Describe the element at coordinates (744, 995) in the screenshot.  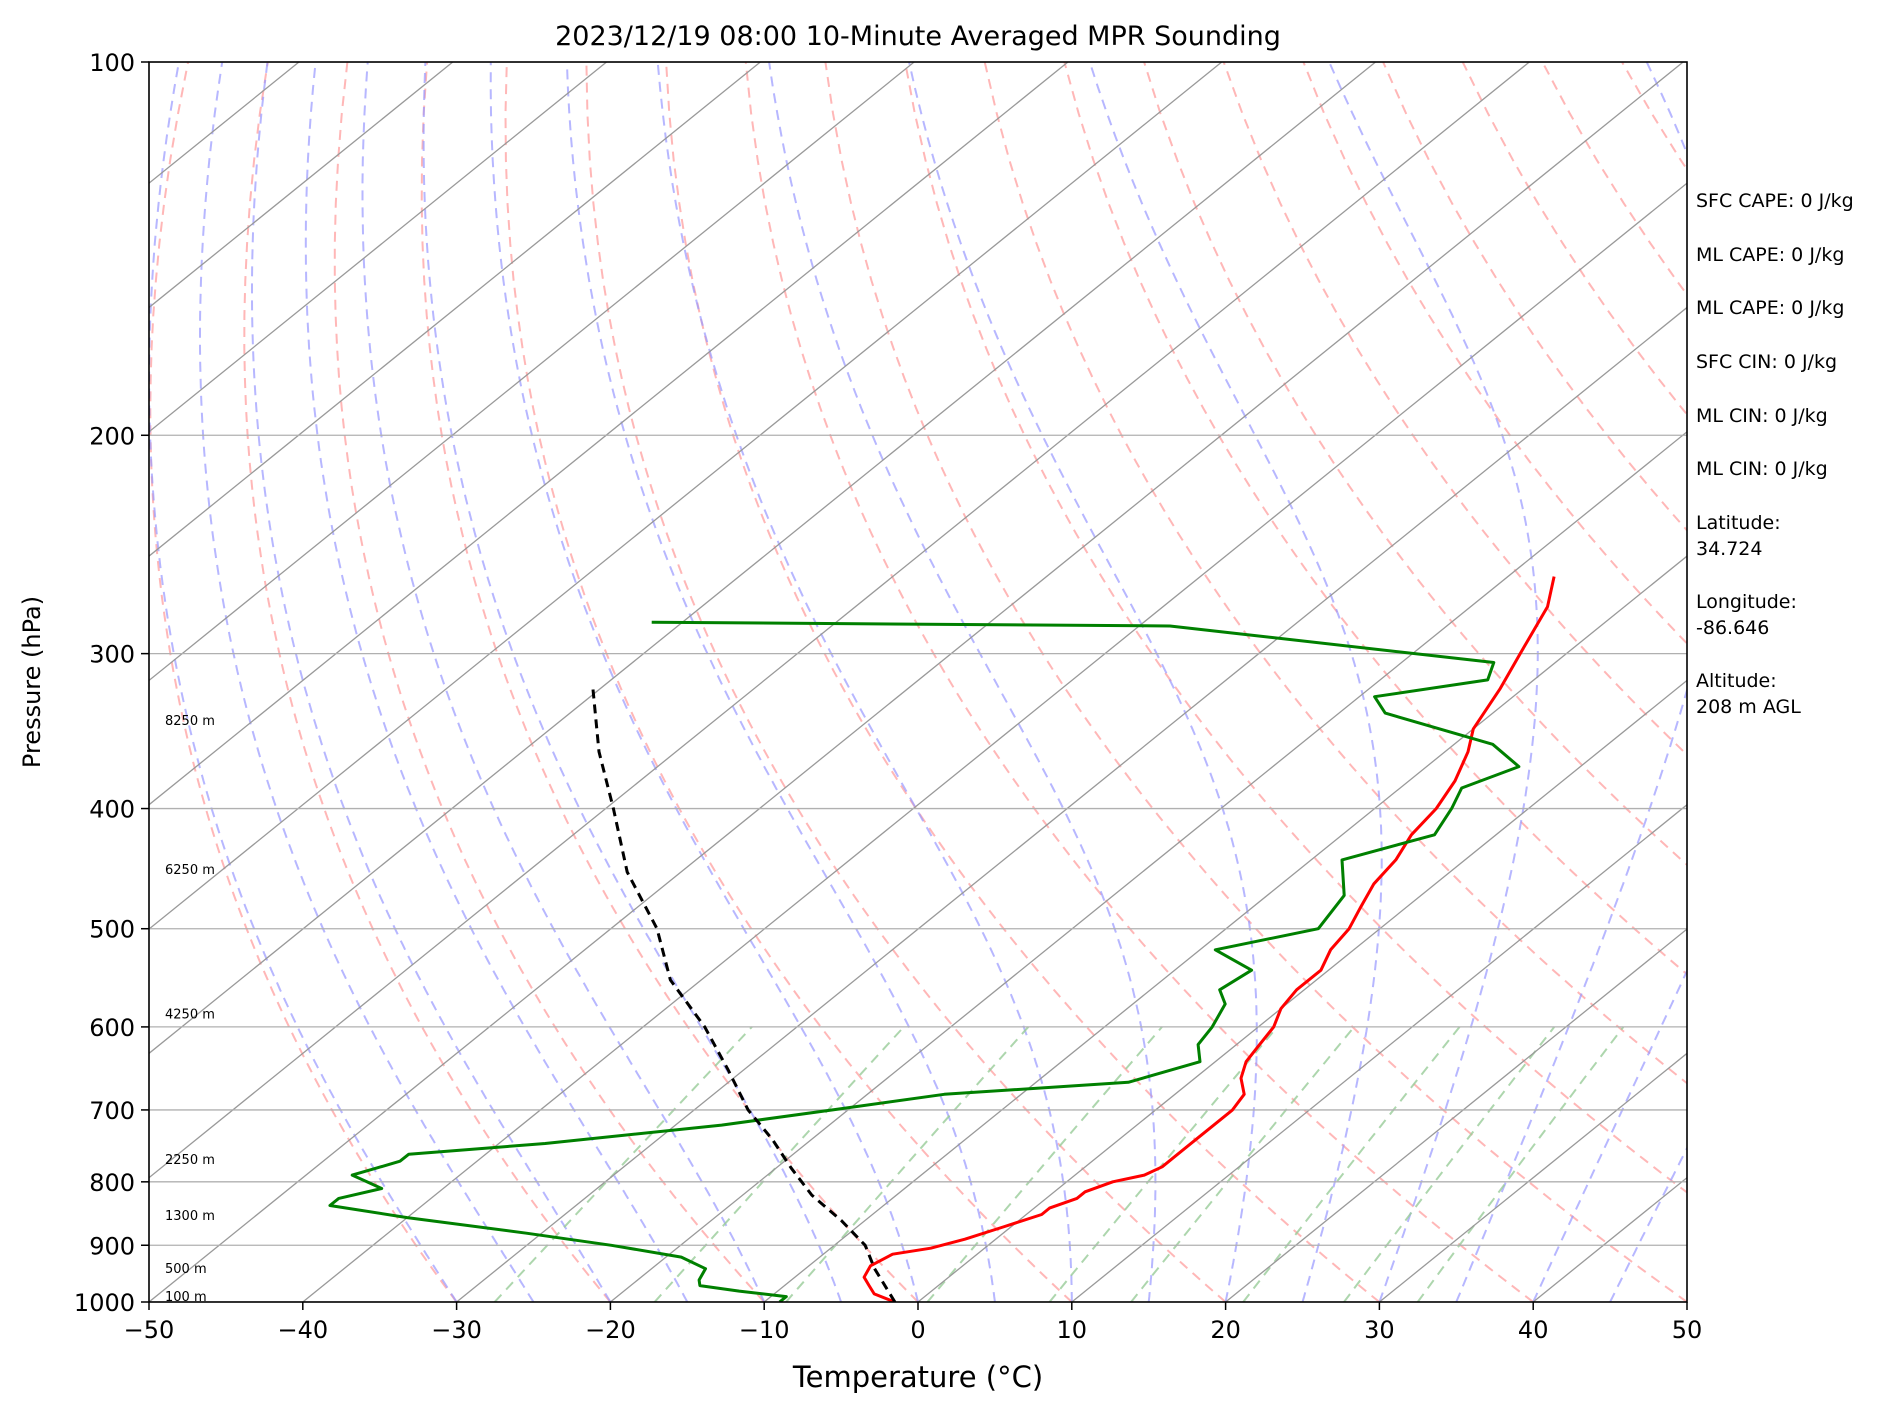
I see `parcel-line` at that location.